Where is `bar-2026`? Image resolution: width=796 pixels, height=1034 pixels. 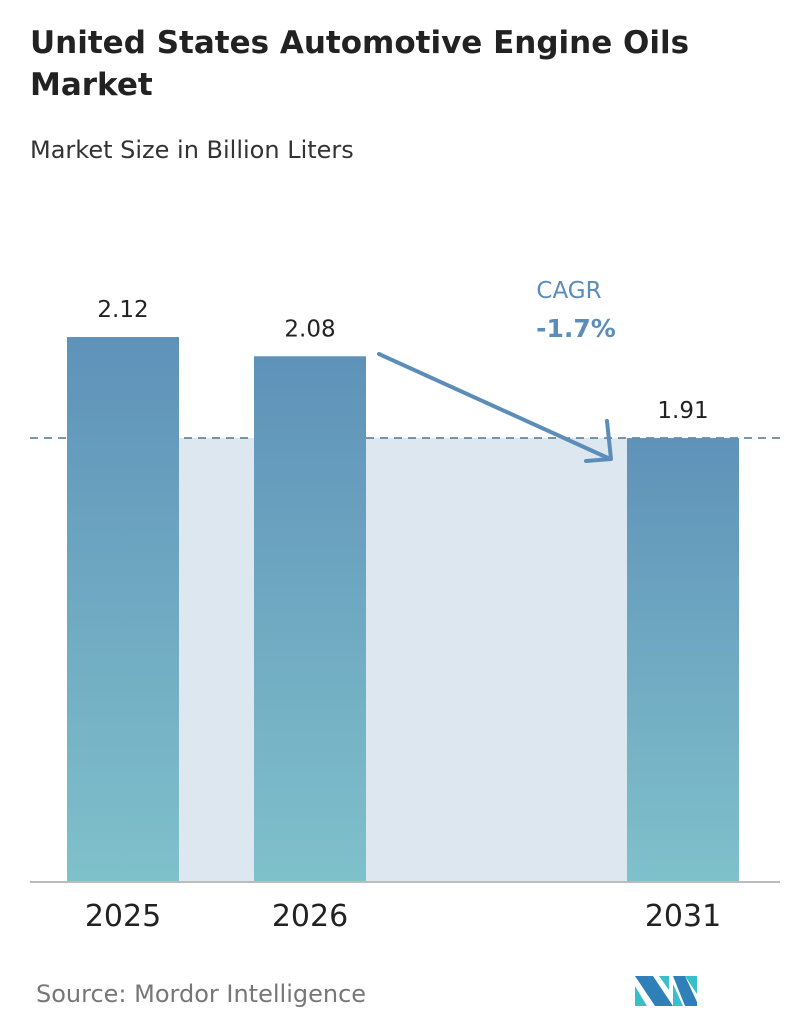 bar-2026 is located at coordinates (310, 619).